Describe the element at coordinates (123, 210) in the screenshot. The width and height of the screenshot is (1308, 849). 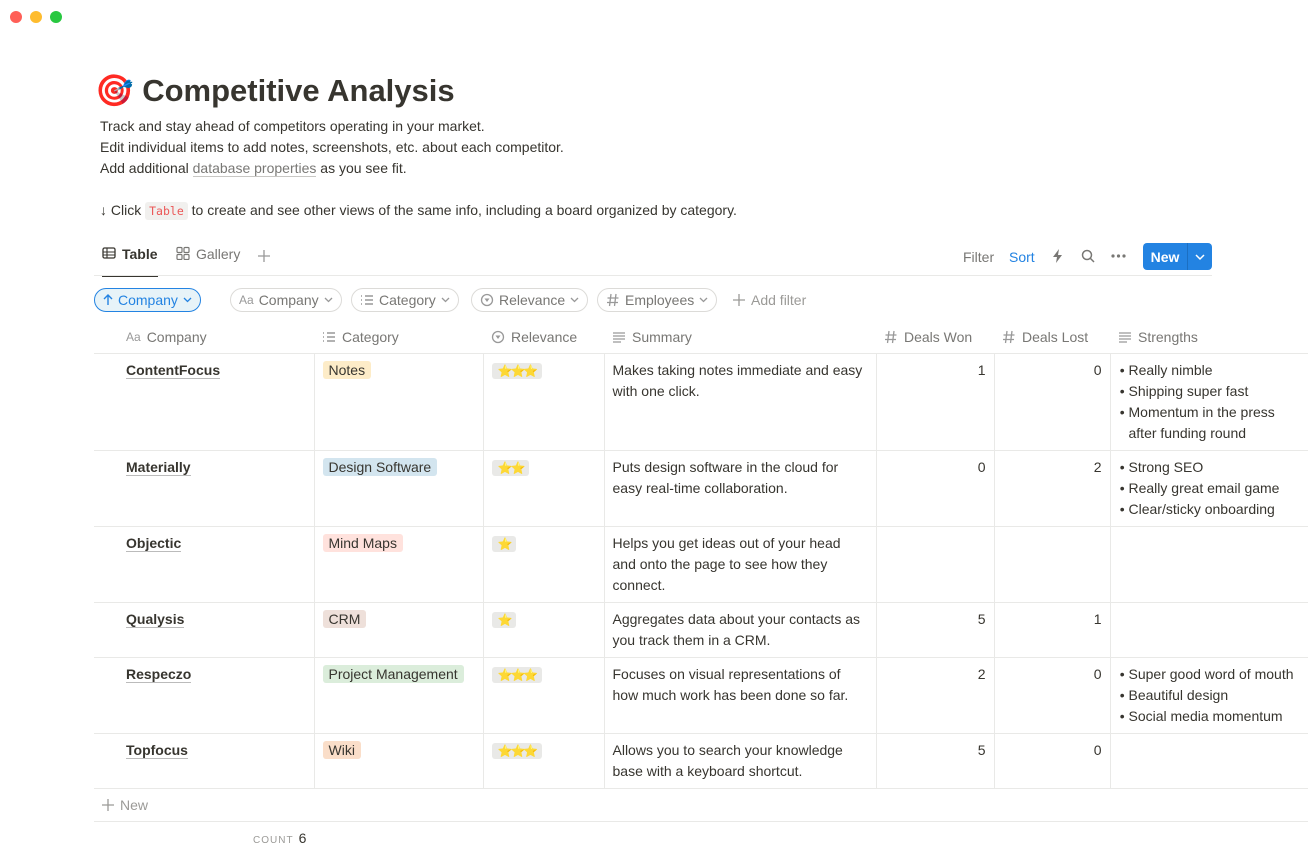
I see `text: ↓ Click` at that location.